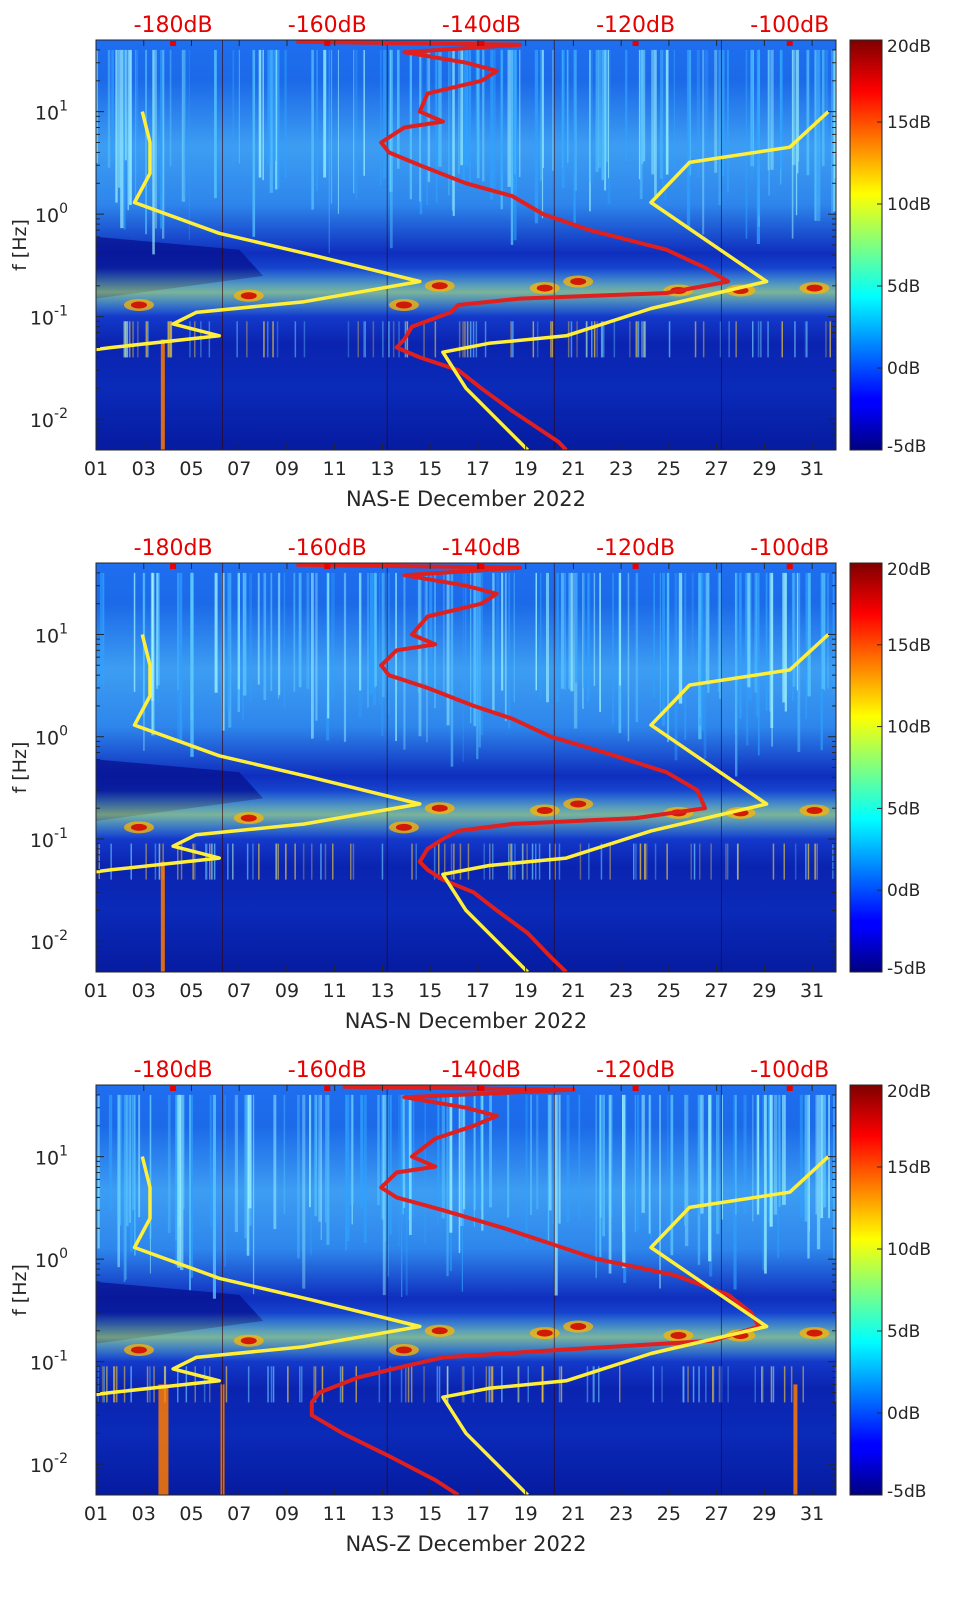 The width and height of the screenshot is (962, 1599). What do you see at coordinates (481, 1070) in the screenshot?
I see `top-db-label: -140dB` at bounding box center [481, 1070].